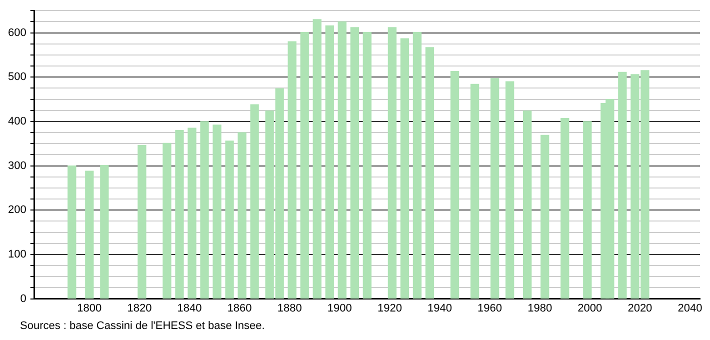  Describe the element at coordinates (17, 121) in the screenshot. I see `y-tick-label: 400` at that location.